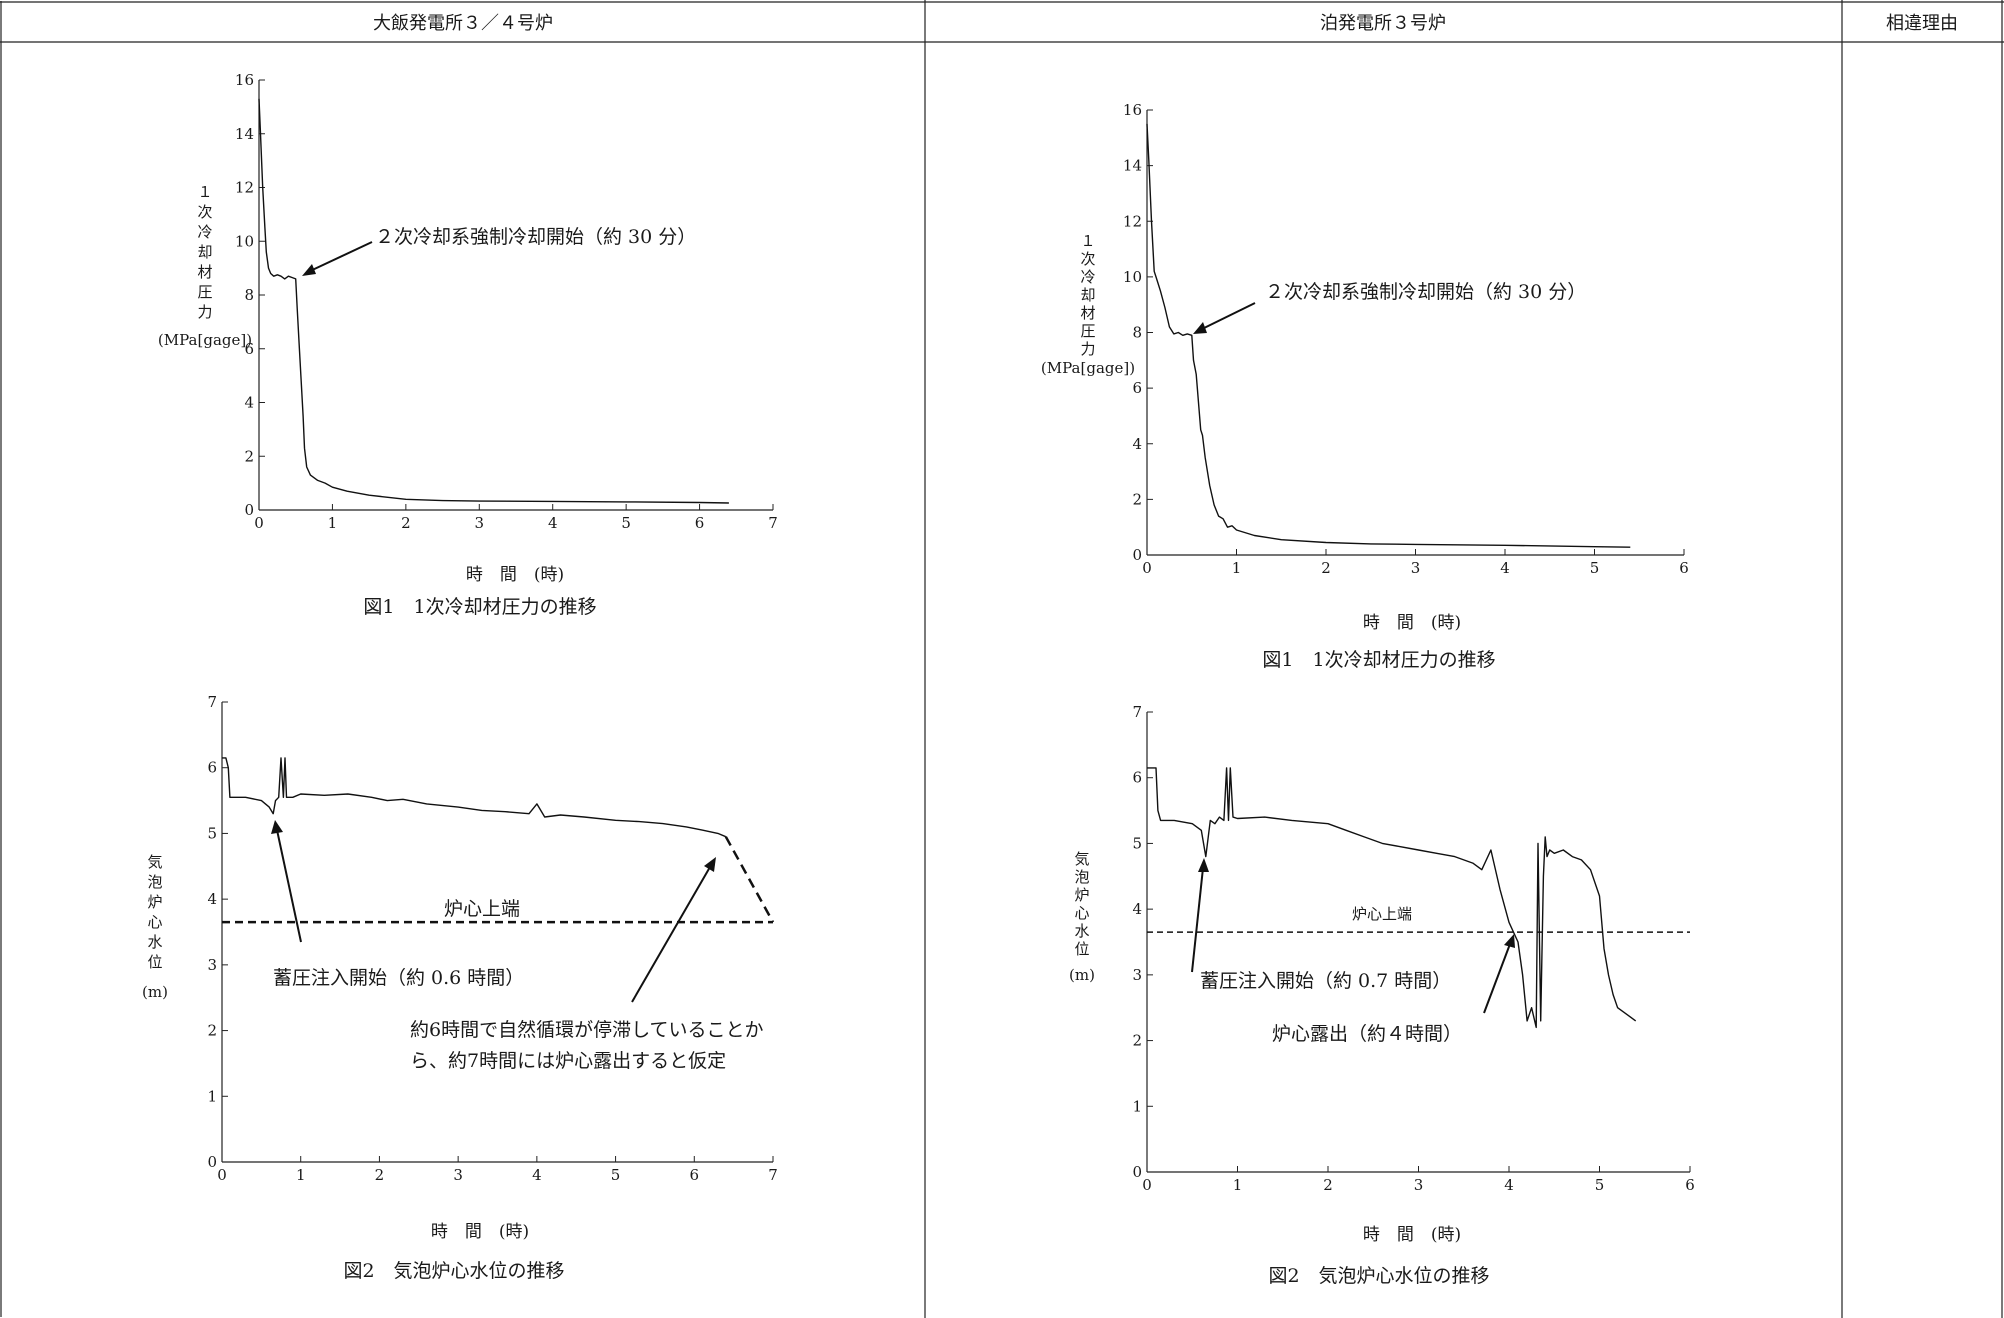 The height and width of the screenshot is (1318, 2004). What do you see at coordinates (204, 312) in the screenshot?
I see `y-axis-label-char: 力` at bounding box center [204, 312].